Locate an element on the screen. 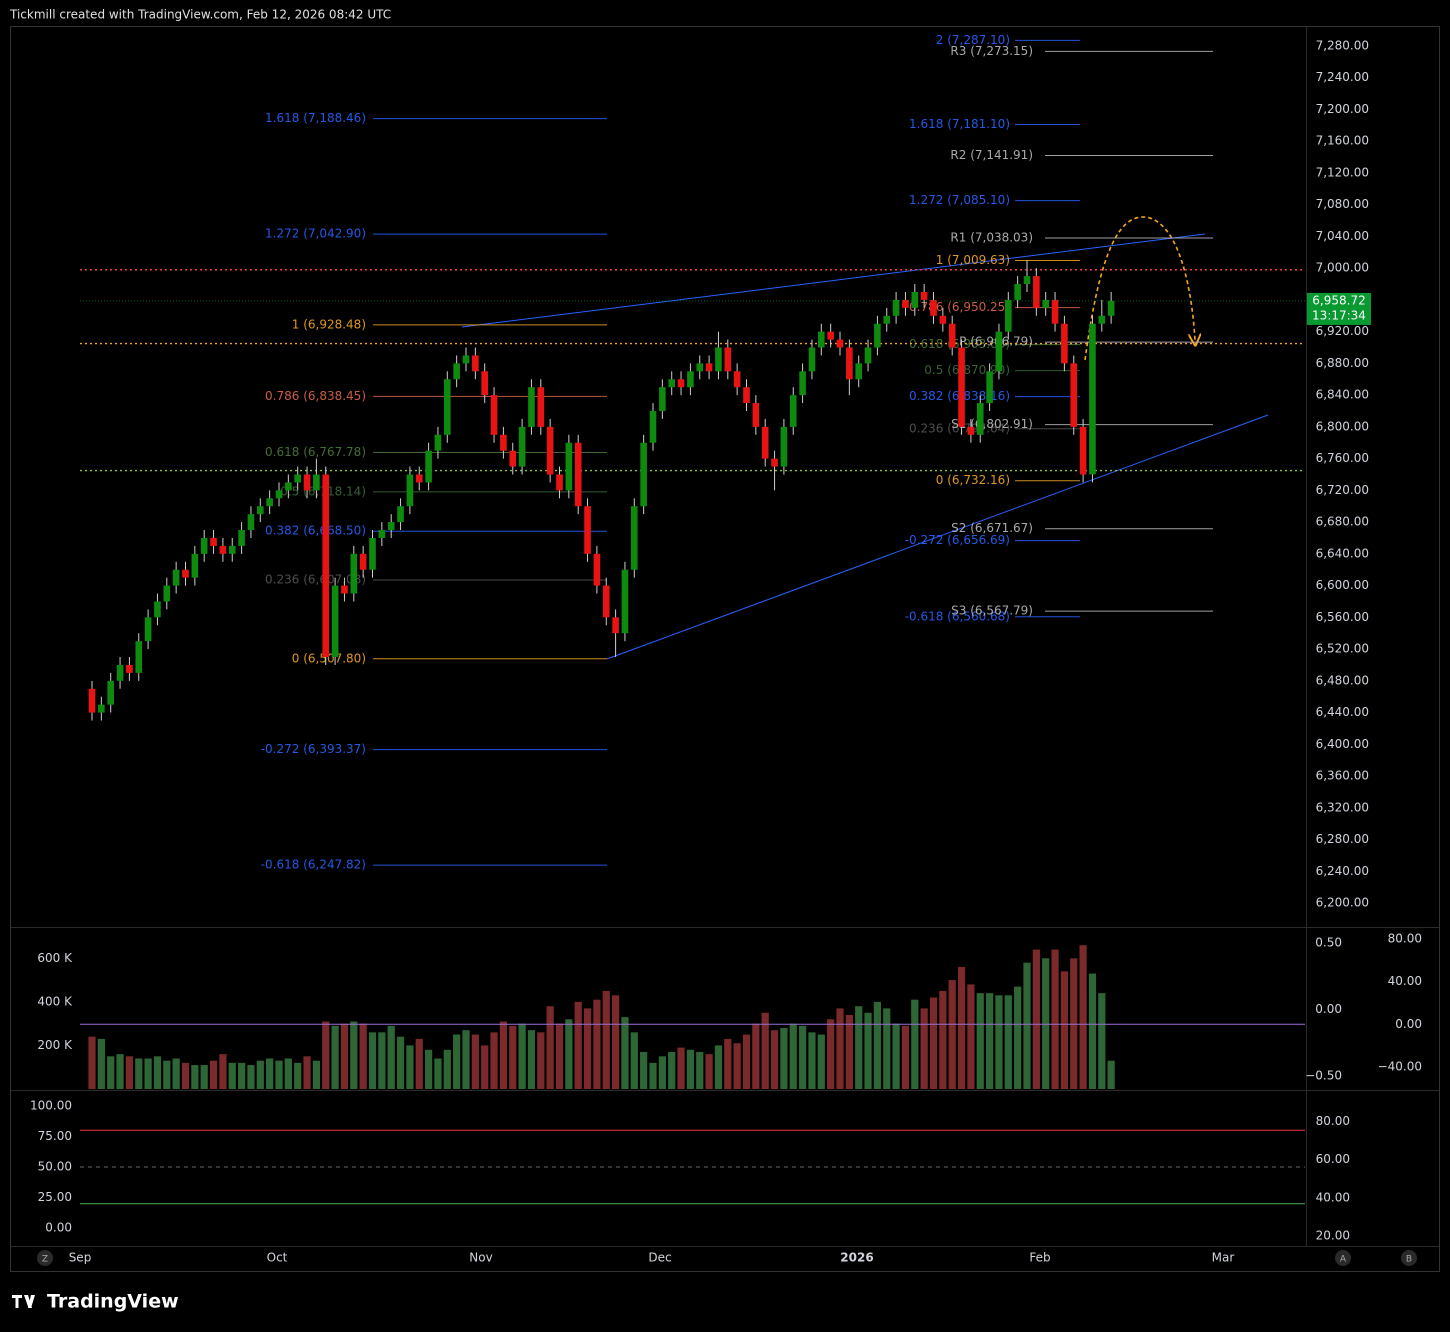  y-tick-label: 6,440.00 is located at coordinates (1342, 712).